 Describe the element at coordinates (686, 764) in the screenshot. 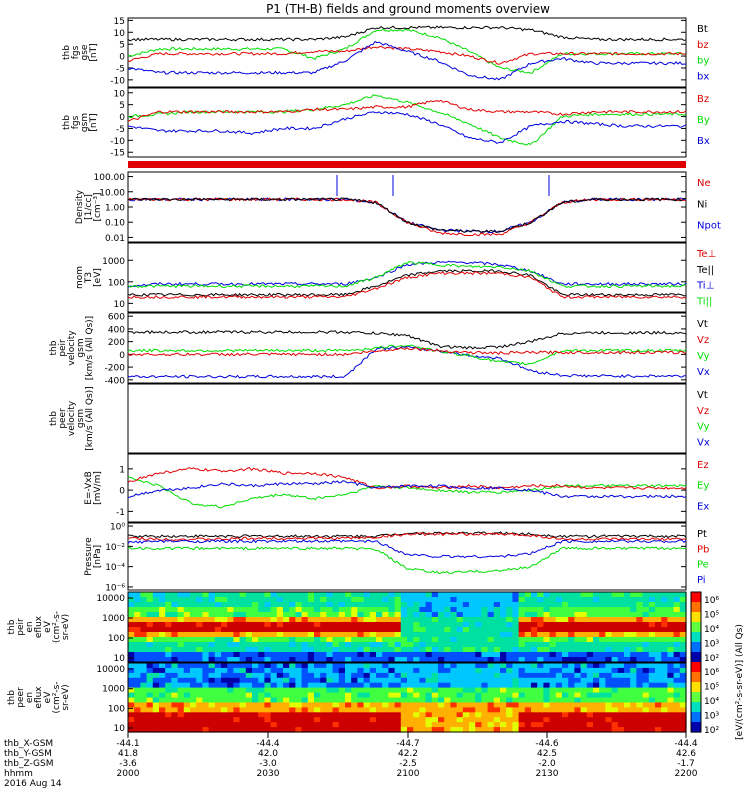

I see `footer-value: -1.7` at that location.